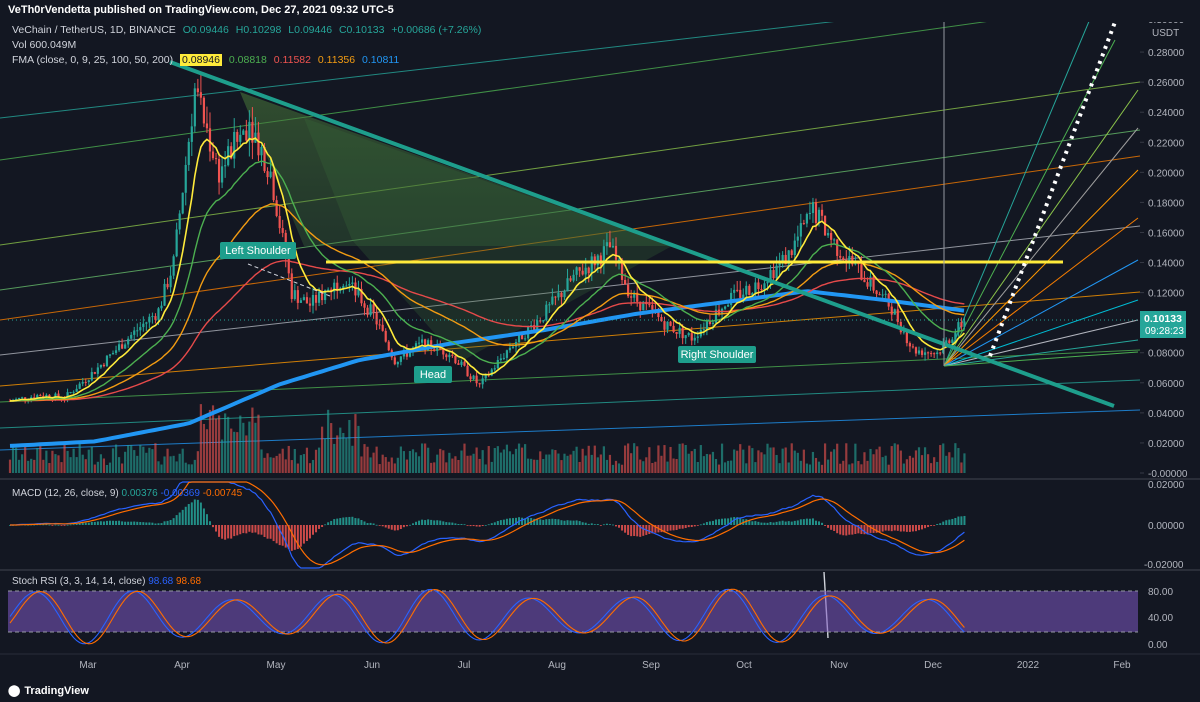  What do you see at coordinates (605, 665) in the screenshot?
I see `time-axis: Mar Apr May Jun Jul Aug Sep Oct Nov Dec 2022 Feb` at bounding box center [605, 665].